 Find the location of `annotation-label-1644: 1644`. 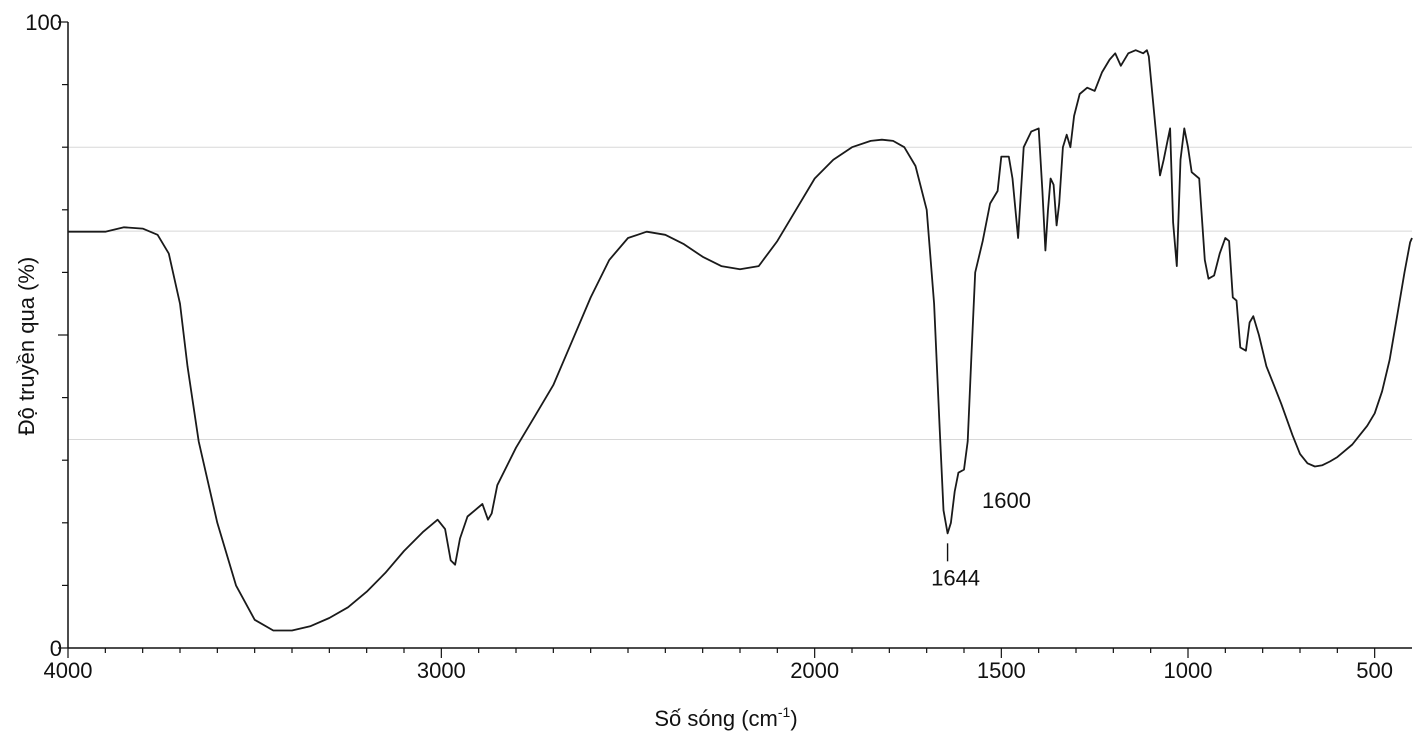

annotation-label-1644: 1644 is located at coordinates (955, 577).